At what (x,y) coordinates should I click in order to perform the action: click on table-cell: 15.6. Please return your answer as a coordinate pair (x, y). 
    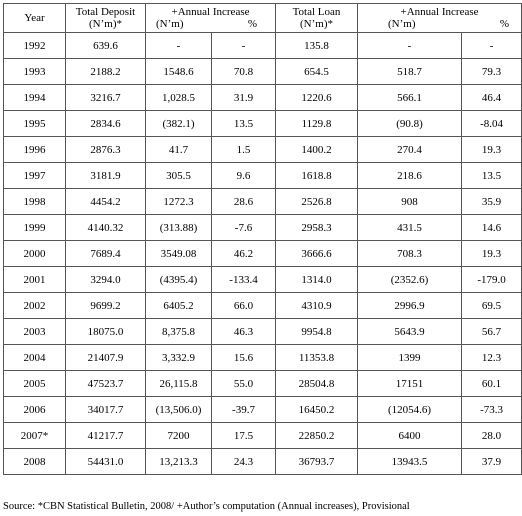
    Looking at the image, I should click on (243, 357).